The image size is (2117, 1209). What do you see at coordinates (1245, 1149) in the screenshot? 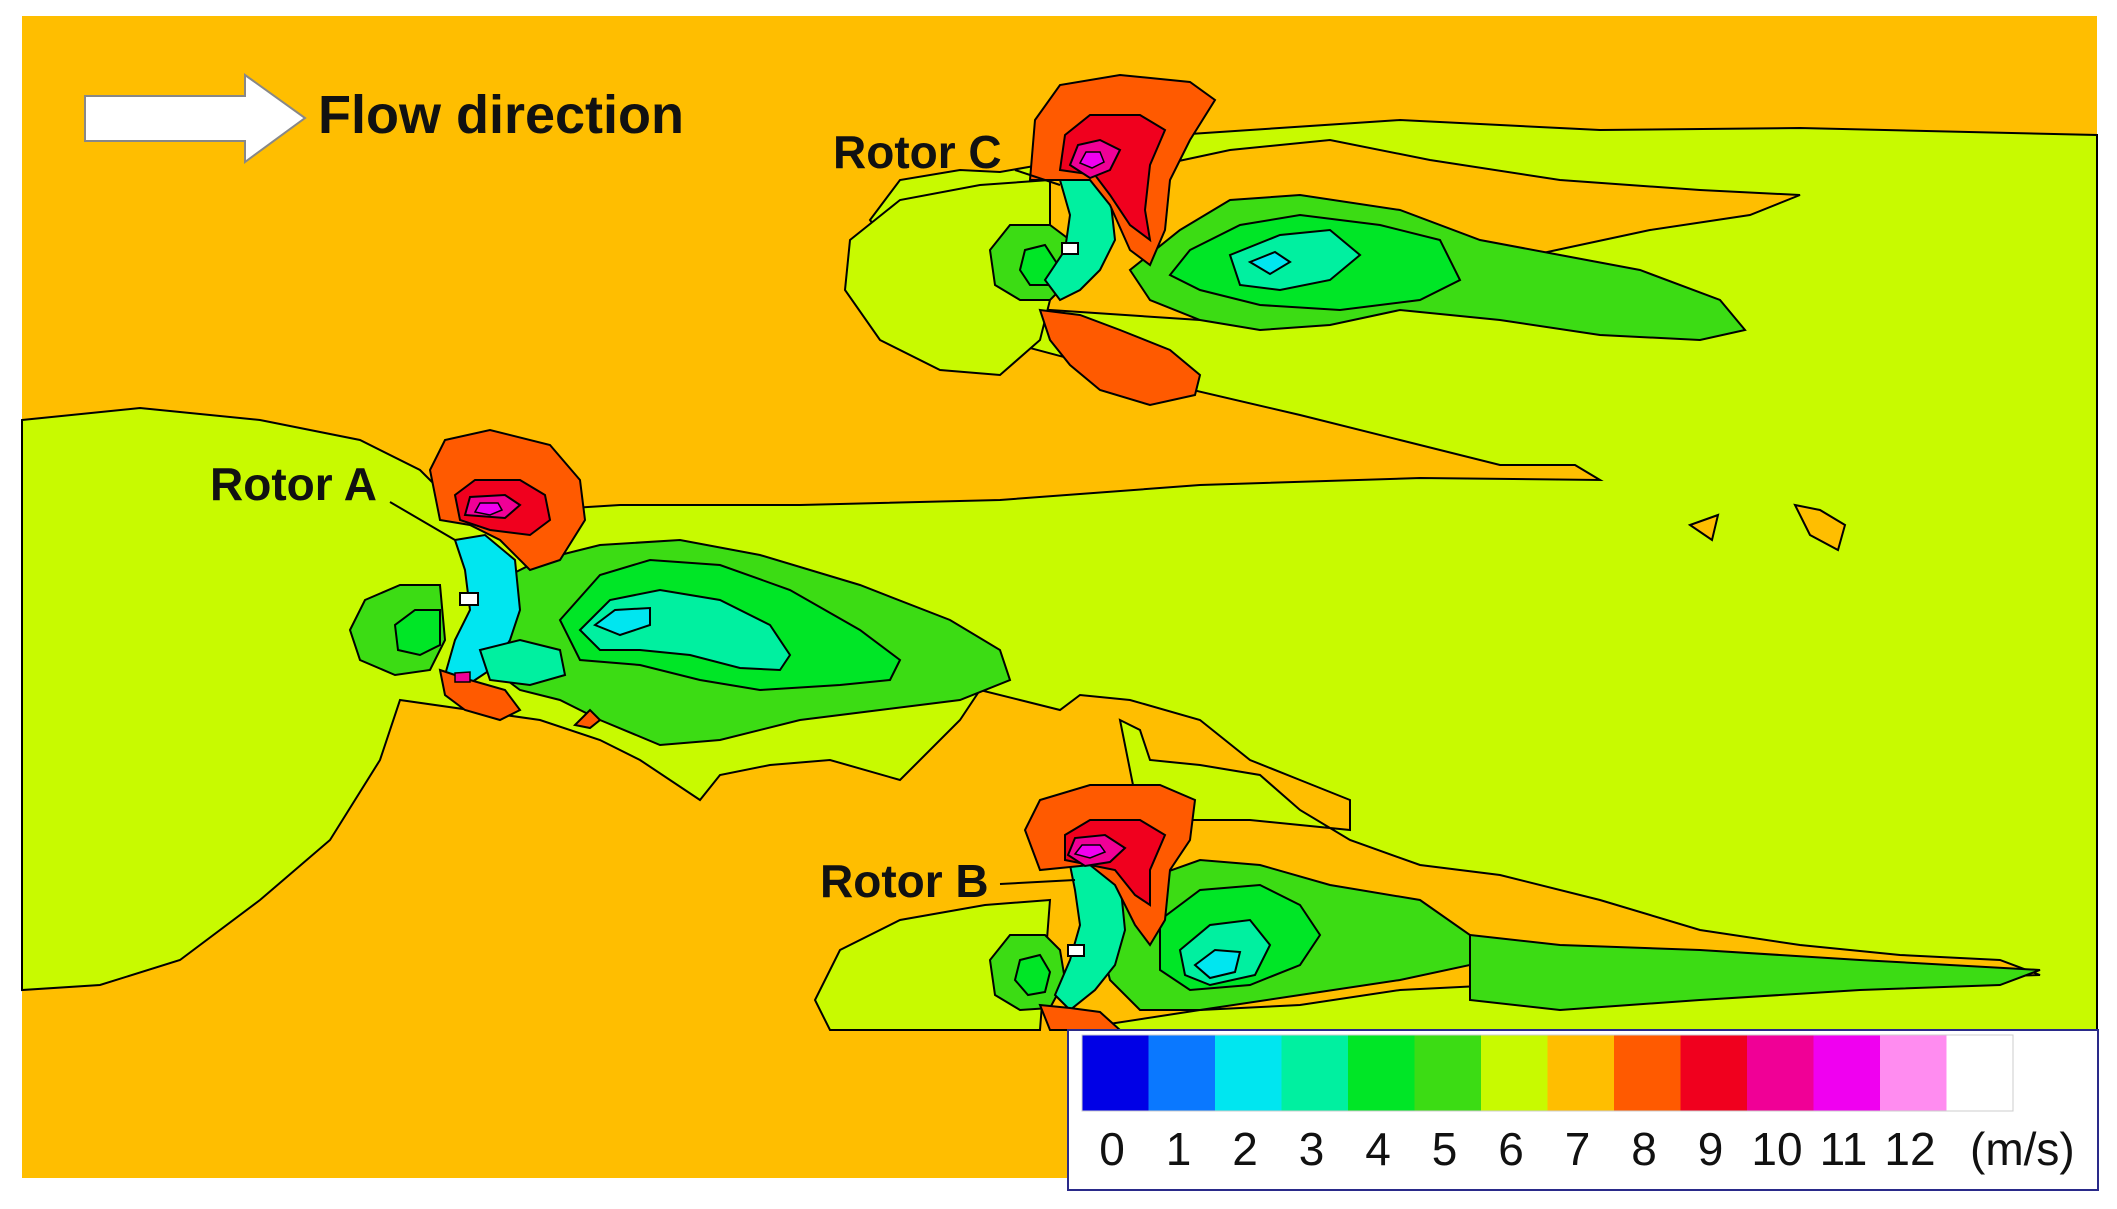
I see `legend-tick-2: 2` at bounding box center [1245, 1149].